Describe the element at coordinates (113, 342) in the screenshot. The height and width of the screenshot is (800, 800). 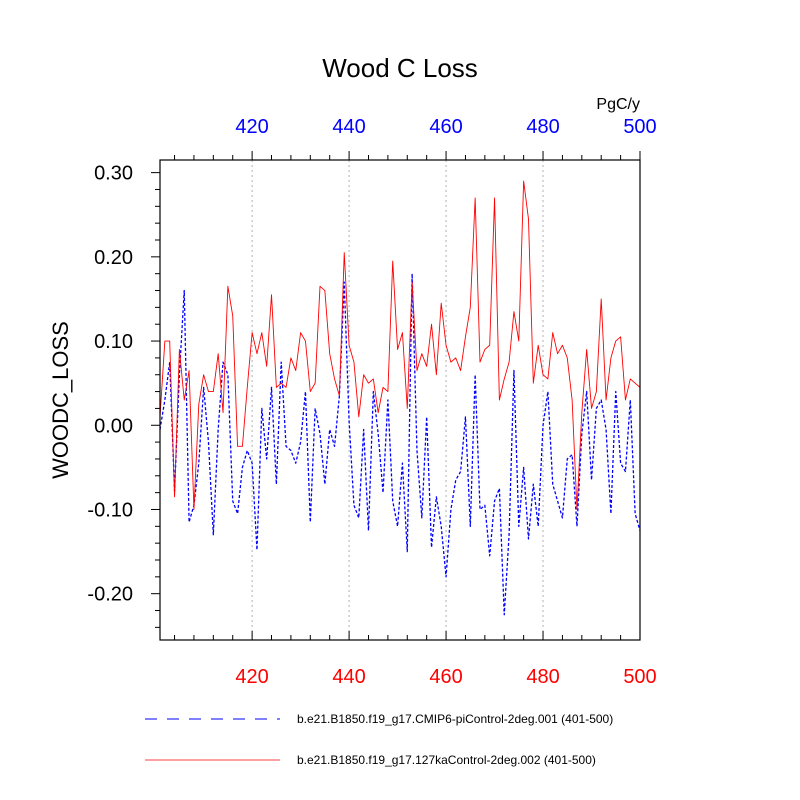
I see `y-tick-label-2: 0.10` at that location.